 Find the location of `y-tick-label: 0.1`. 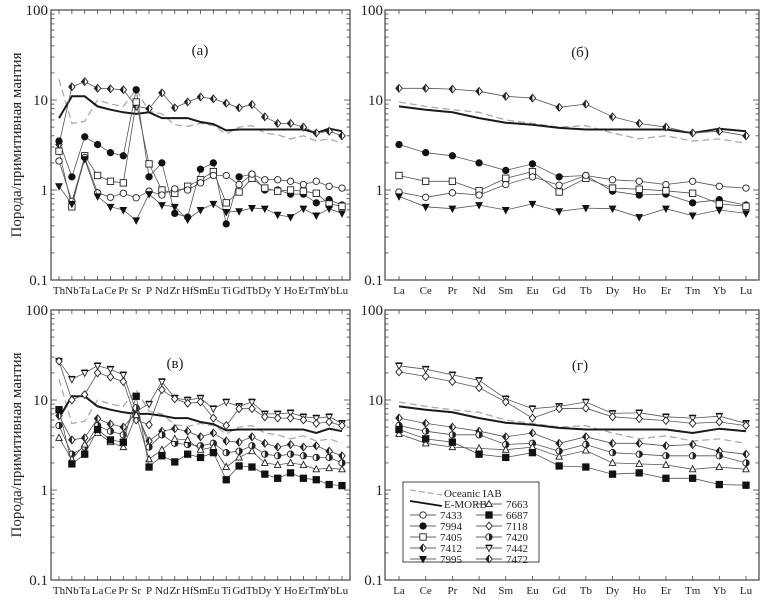

y-tick-label: 0.1 is located at coordinates (38, 581).